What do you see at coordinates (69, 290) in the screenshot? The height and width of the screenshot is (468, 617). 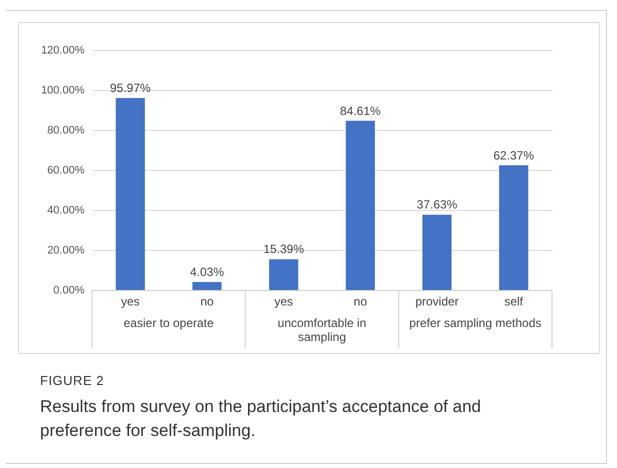 I see `y-tick-label: 0.00%` at bounding box center [69, 290].